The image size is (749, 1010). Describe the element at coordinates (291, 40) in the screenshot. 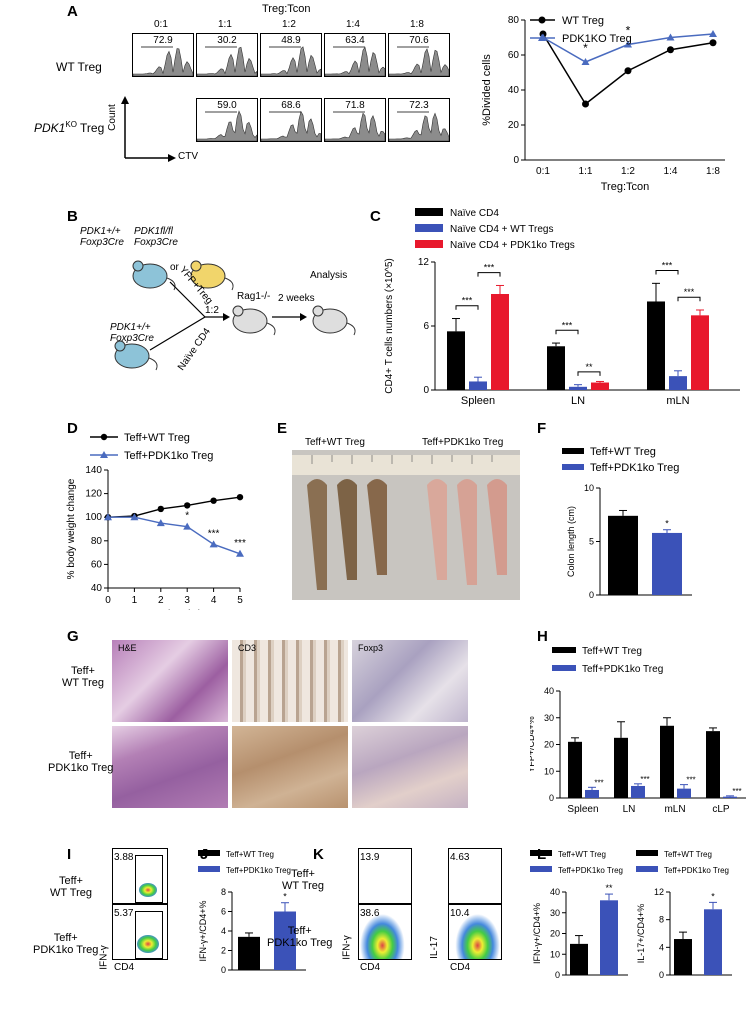

I see `histogram-value: 48.9` at that location.